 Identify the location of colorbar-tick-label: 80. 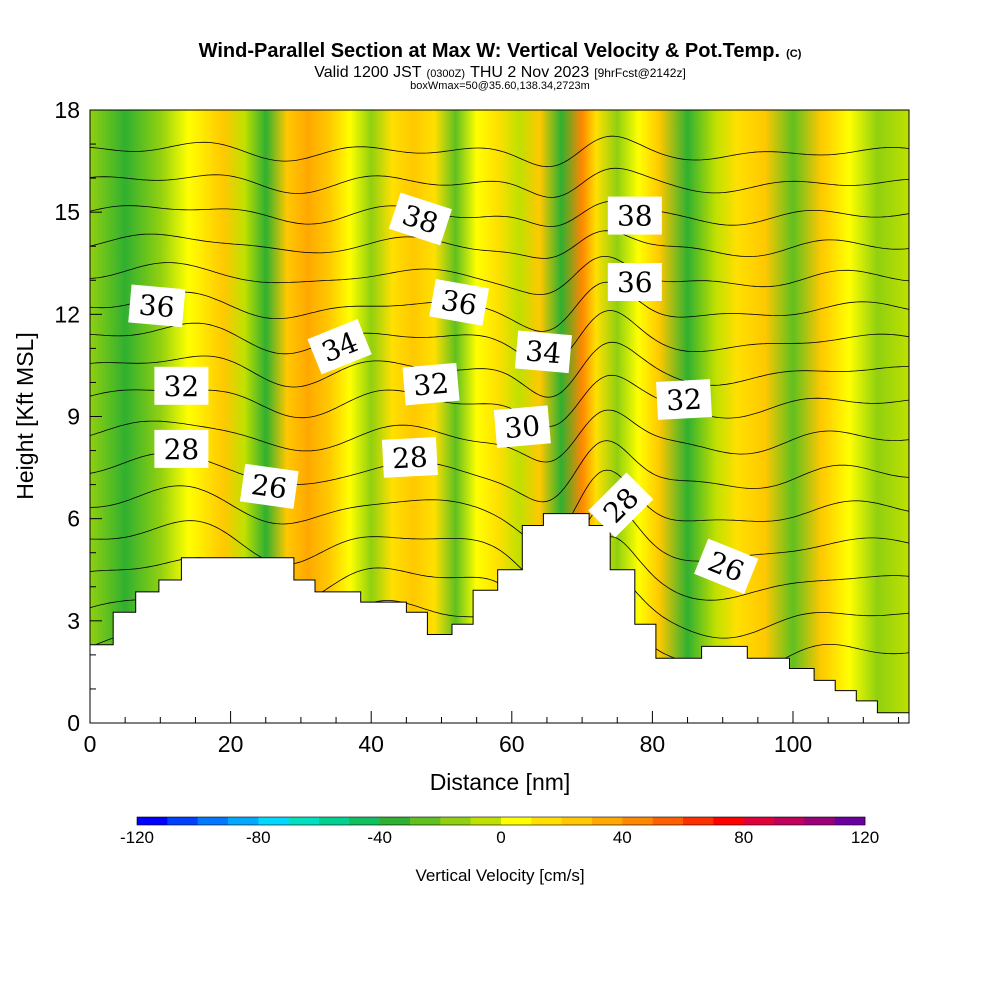
(743, 837).